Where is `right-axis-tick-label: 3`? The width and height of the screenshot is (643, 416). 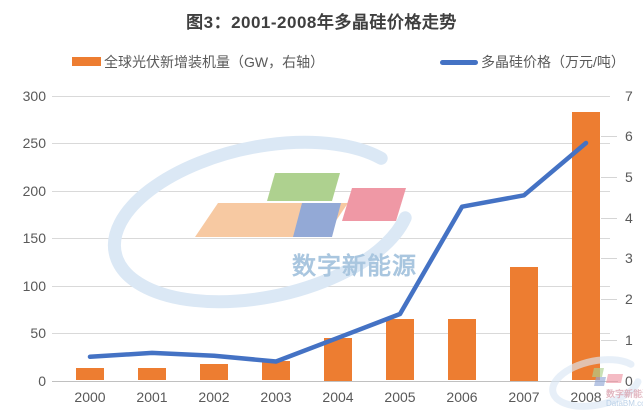
right-axis-tick-label: 3 is located at coordinates (629, 258).